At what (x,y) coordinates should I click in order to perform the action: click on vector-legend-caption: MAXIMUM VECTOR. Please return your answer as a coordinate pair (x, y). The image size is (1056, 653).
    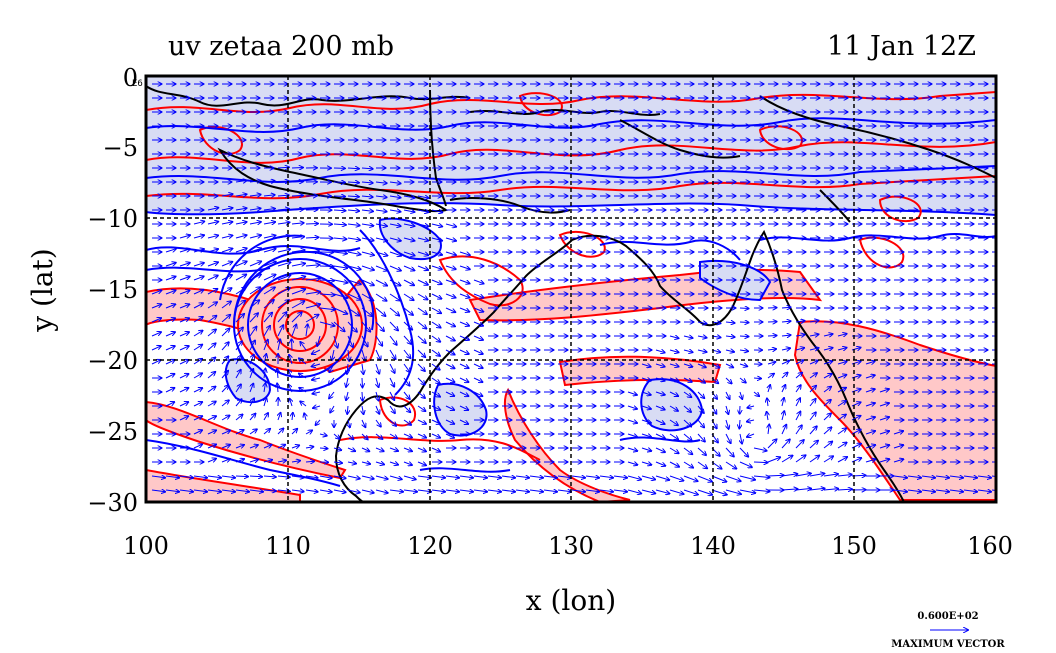
    Looking at the image, I should click on (948, 644).